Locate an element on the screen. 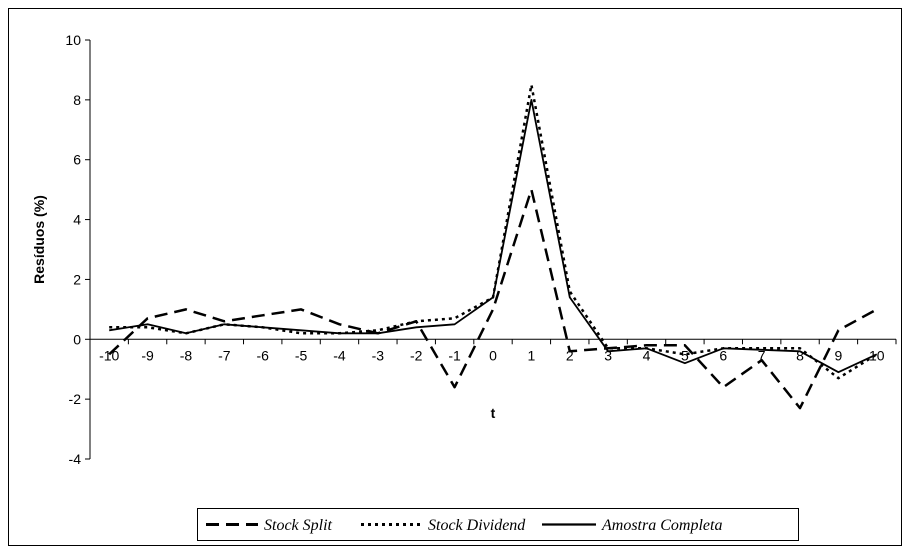 This screenshot has width=912, height=552. y-tick-label: 0 is located at coordinates (77, 339).